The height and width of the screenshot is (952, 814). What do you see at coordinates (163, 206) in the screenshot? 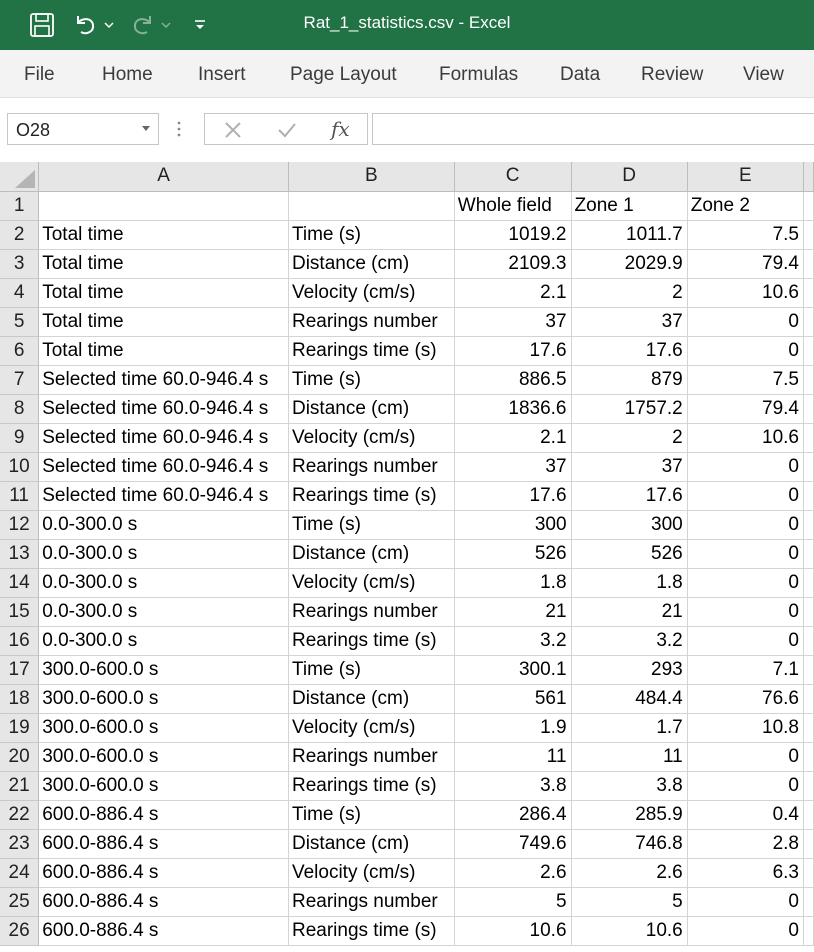
I see `cell-a` at bounding box center [163, 206].